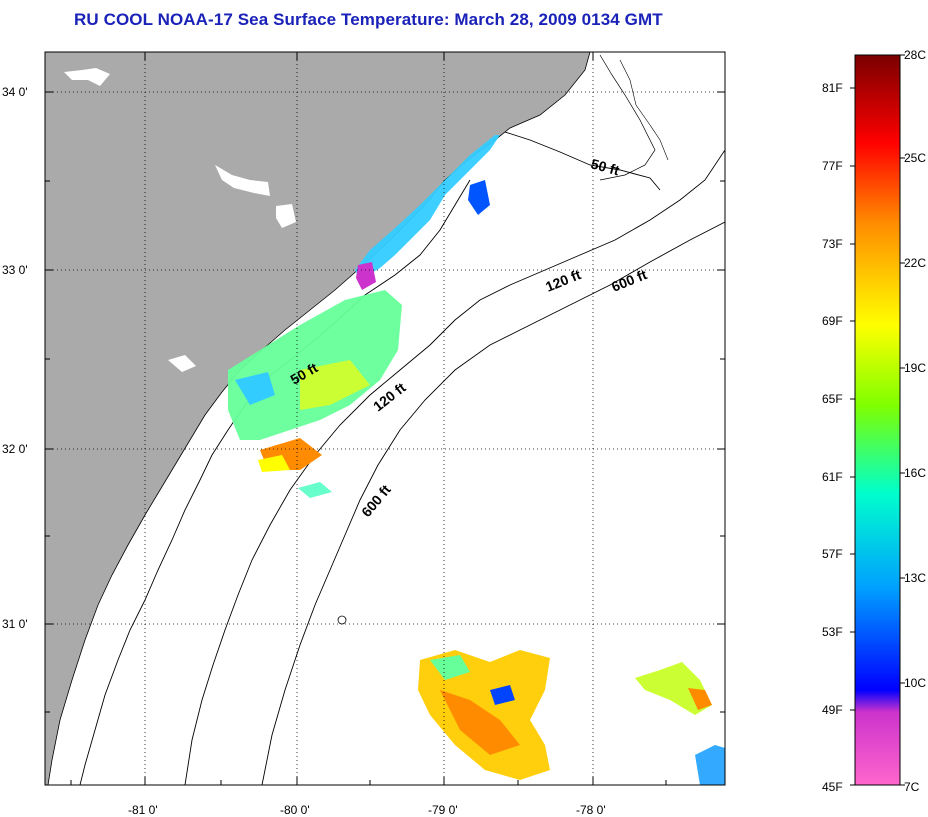 This screenshot has height=817, width=928. I want to click on colorbar-f-label: 73F, so click(832, 244).